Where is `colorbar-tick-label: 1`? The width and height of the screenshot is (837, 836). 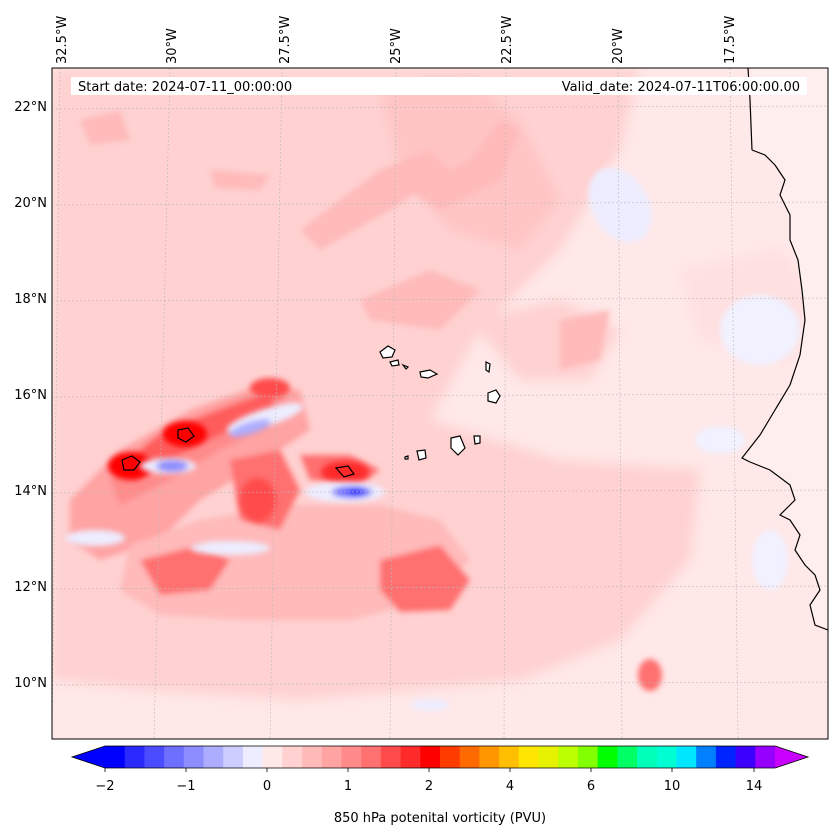
colorbar-tick-label: 1 is located at coordinates (348, 786).